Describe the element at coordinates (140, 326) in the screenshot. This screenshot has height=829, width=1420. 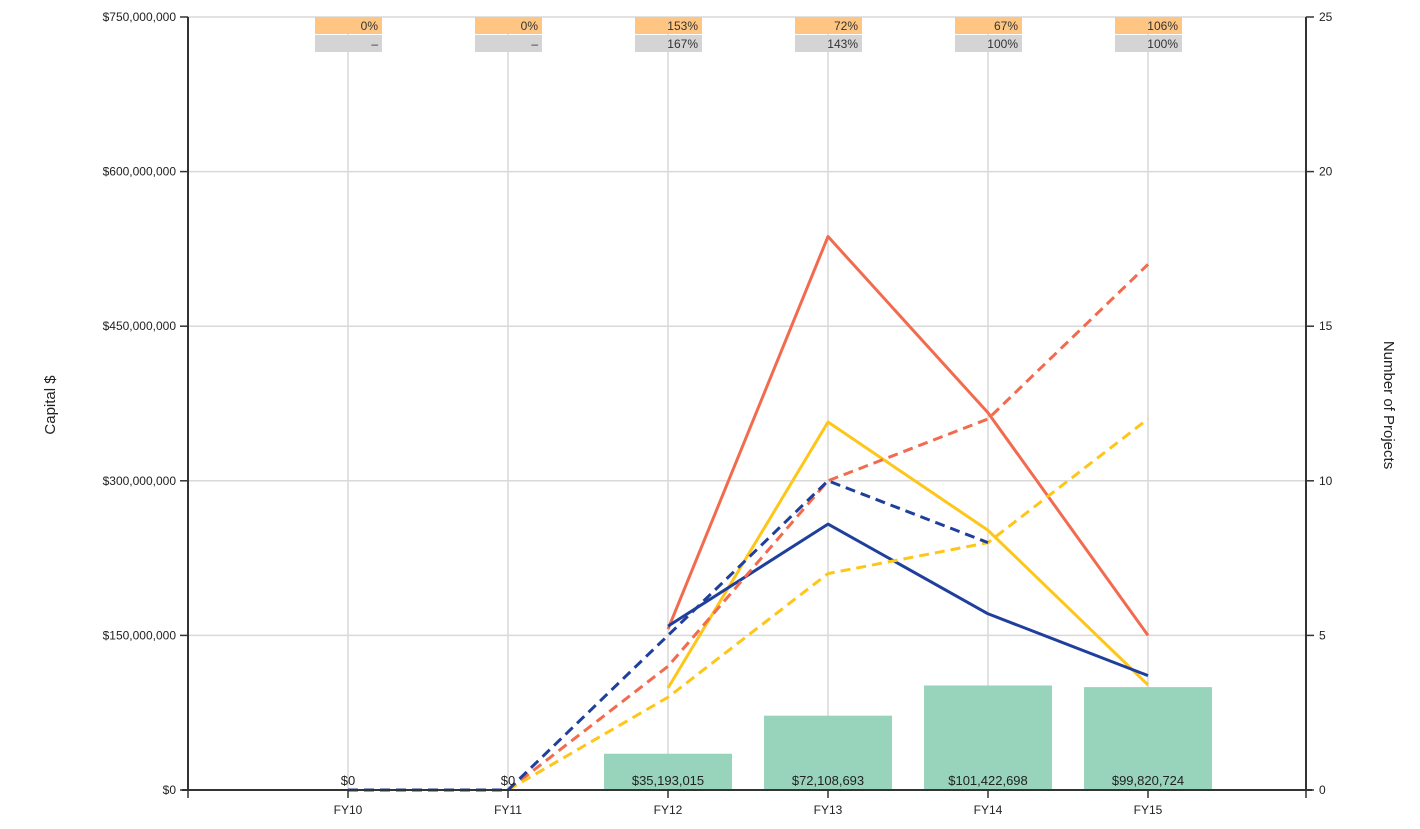
I see `y-left-tick-label: $450,000,000` at that location.